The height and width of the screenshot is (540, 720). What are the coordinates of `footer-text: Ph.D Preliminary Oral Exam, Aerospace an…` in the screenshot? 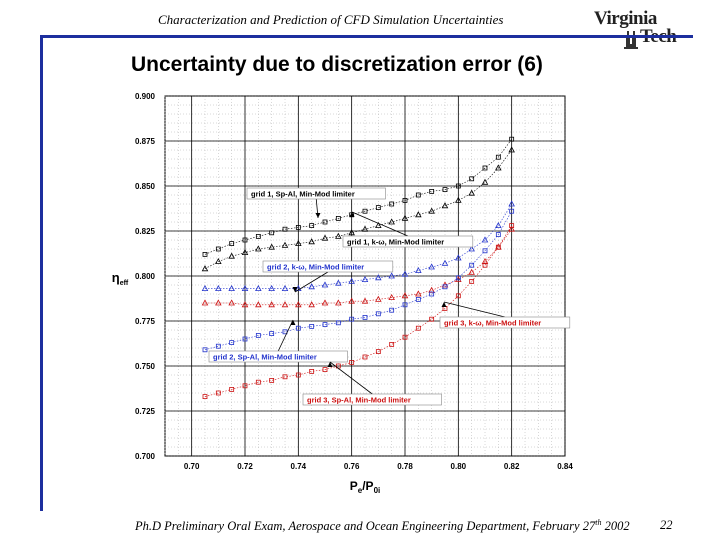 It's located at (382, 526).